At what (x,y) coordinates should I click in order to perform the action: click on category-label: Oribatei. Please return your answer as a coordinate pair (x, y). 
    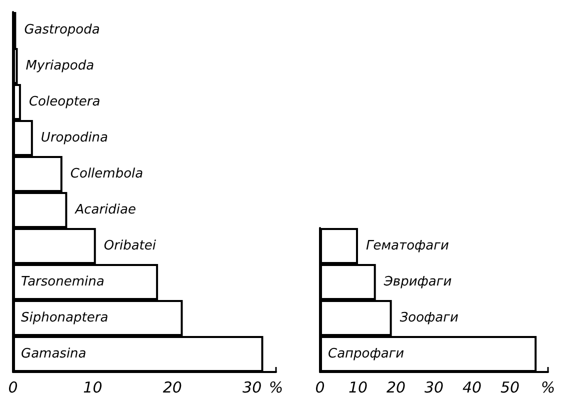
    Looking at the image, I should click on (130, 246).